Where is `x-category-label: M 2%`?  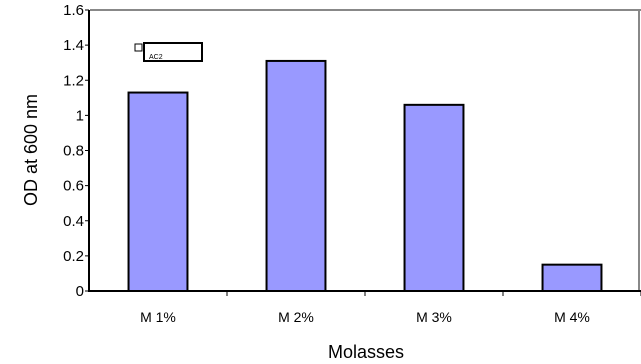
x-category-label: M 2% is located at coordinates (296, 317).